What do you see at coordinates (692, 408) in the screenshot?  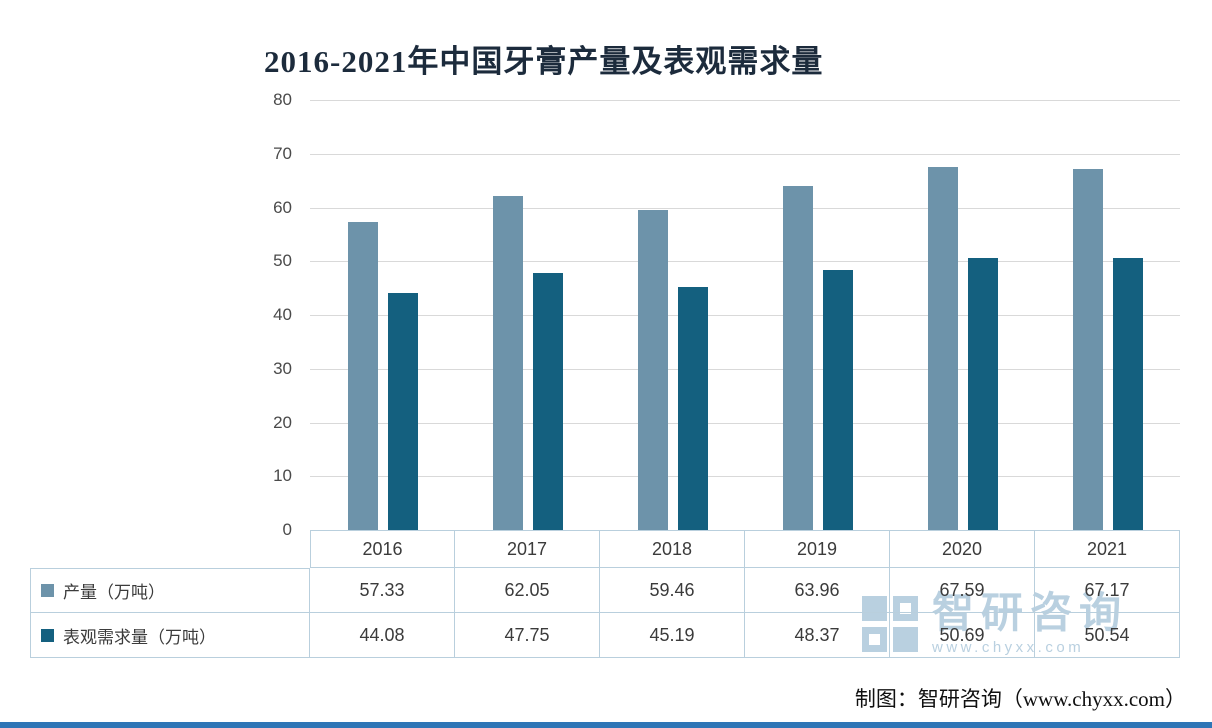 I see `bar-series2-2018` at bounding box center [692, 408].